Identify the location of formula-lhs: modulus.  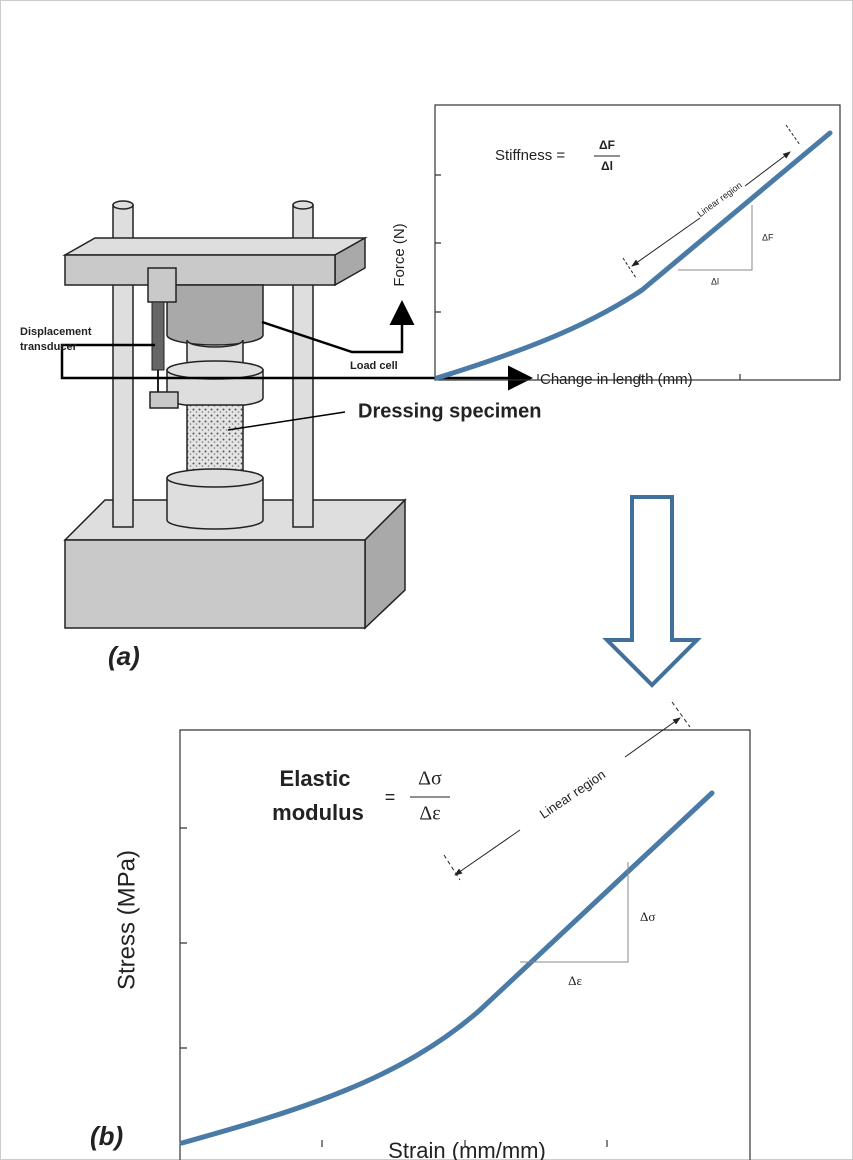
(318, 812).